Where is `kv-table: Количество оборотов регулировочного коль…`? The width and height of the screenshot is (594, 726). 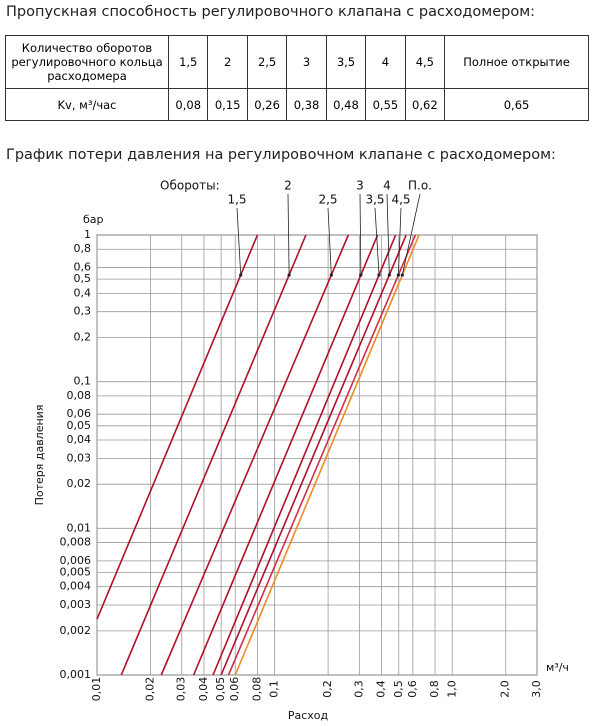
kv-table: Количество оборотов регулировочного коль… is located at coordinates (297, 78).